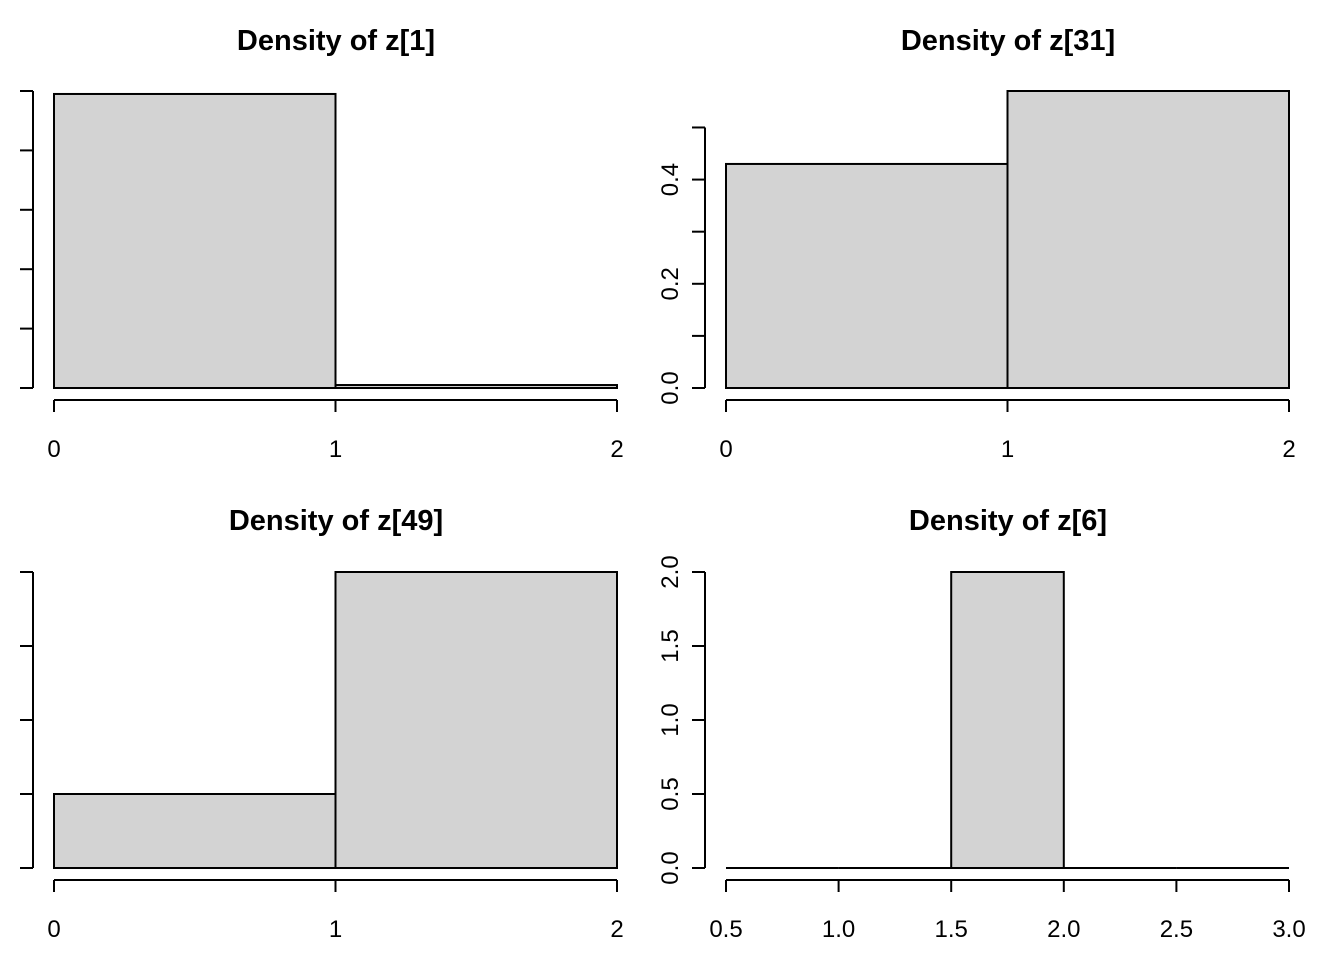  Describe the element at coordinates (670, 571) in the screenshot. I see `y-tick-label: 2.0` at that location.